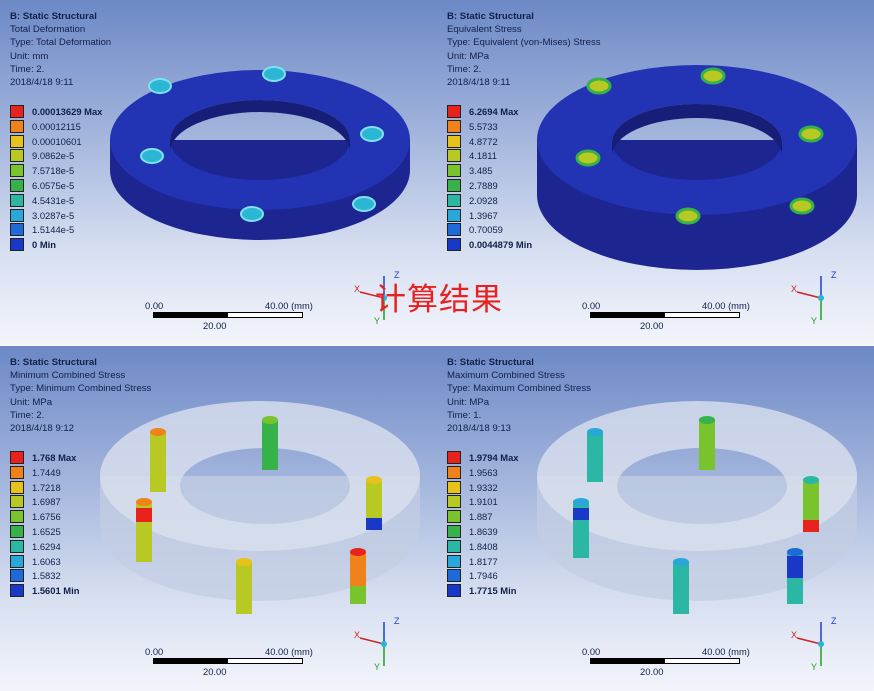 This screenshot has width=874, height=691. I want to click on legend-label: 4.5431e-5, so click(53, 200).